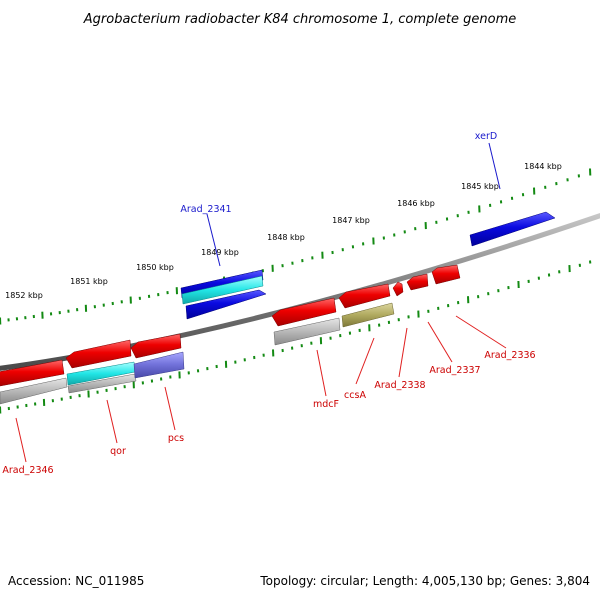 This screenshot has height=600, width=600. What do you see at coordinates (326, 404) in the screenshot?
I see `gene-label-mdcF: mdcF` at bounding box center [326, 404].